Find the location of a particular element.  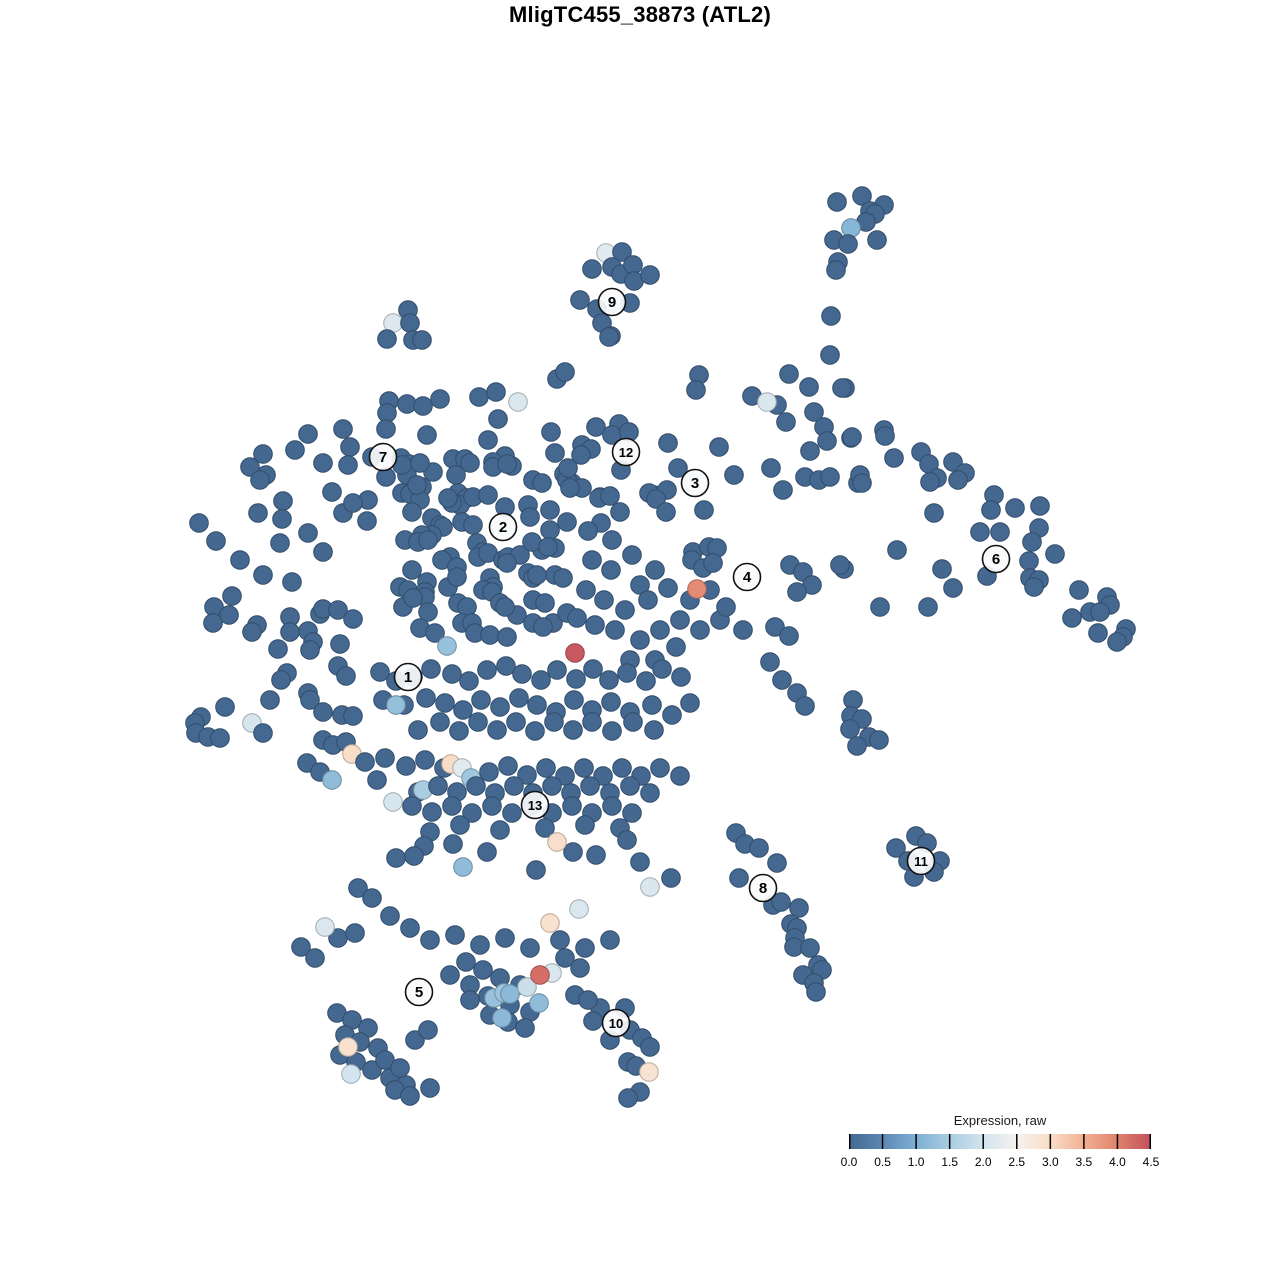

svg-text: 7 is located at coordinates (383, 457).